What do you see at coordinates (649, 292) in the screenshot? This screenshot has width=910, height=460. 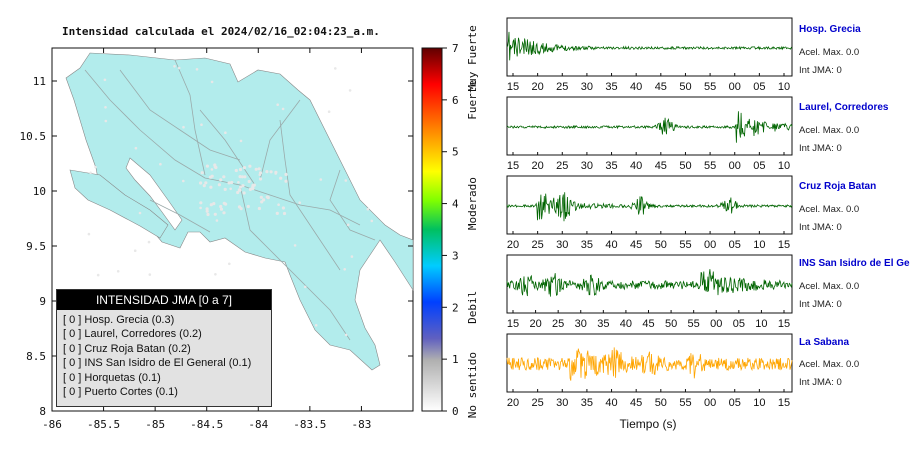 I see `waveform-panel: 15 20 25 30 35 40 45 50 55 00 05 10 15` at bounding box center [649, 292].